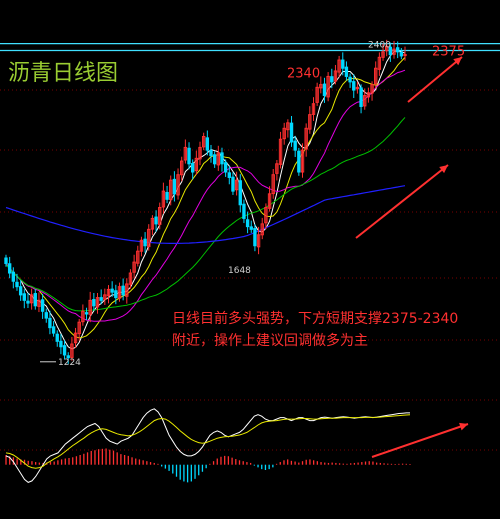 The image size is (500, 519). Describe the element at coordinates (239, 271) in the screenshot. I see `price-annotation: 1648` at that location.